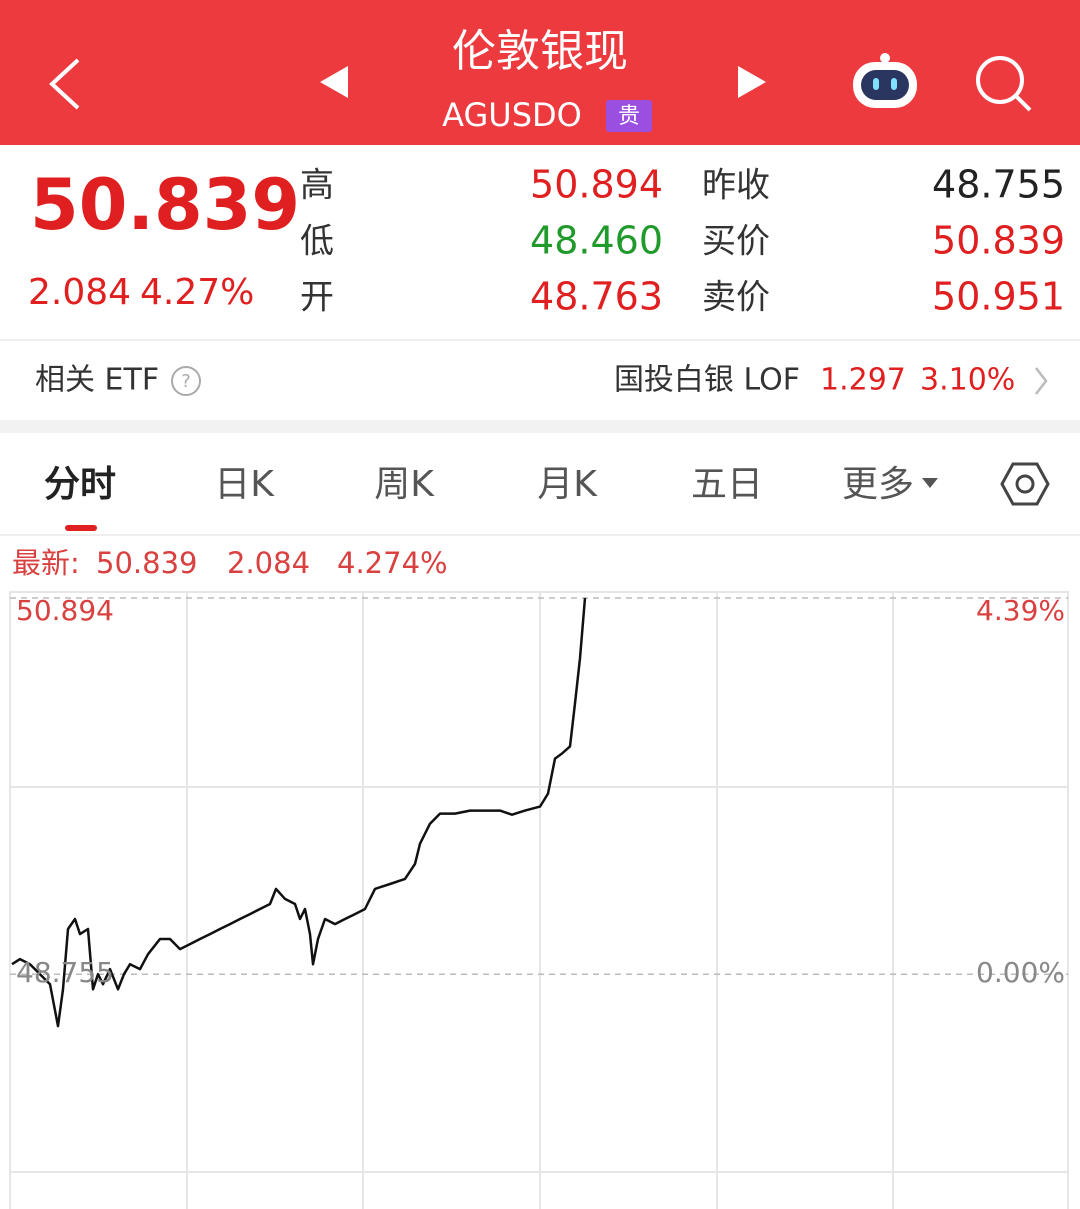  Describe the element at coordinates (967, 380) in the screenshot. I see `etf-change: 3.10%` at that location.